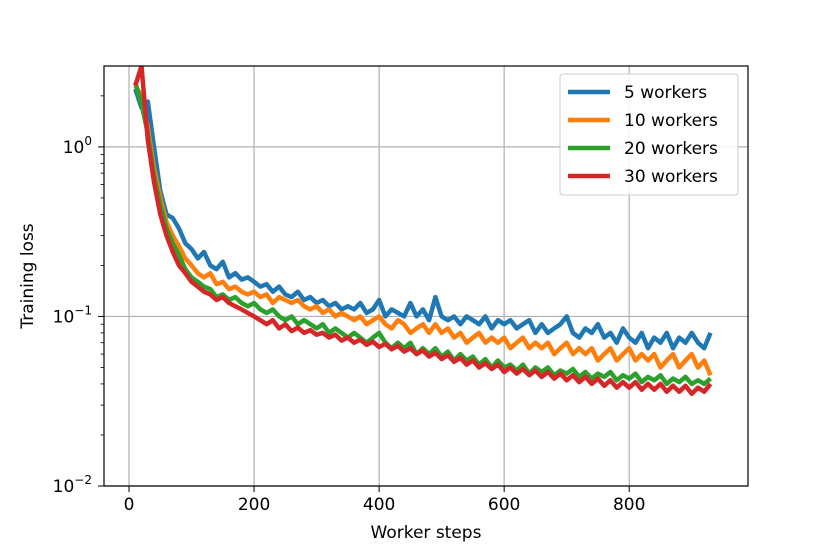  I want to click on legend-label: 30 workers, so click(671, 177).